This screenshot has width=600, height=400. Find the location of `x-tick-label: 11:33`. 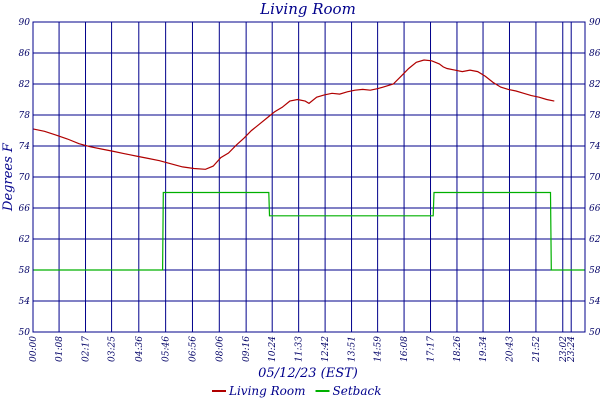

x-tick-label: 11:33 is located at coordinates (300, 349).